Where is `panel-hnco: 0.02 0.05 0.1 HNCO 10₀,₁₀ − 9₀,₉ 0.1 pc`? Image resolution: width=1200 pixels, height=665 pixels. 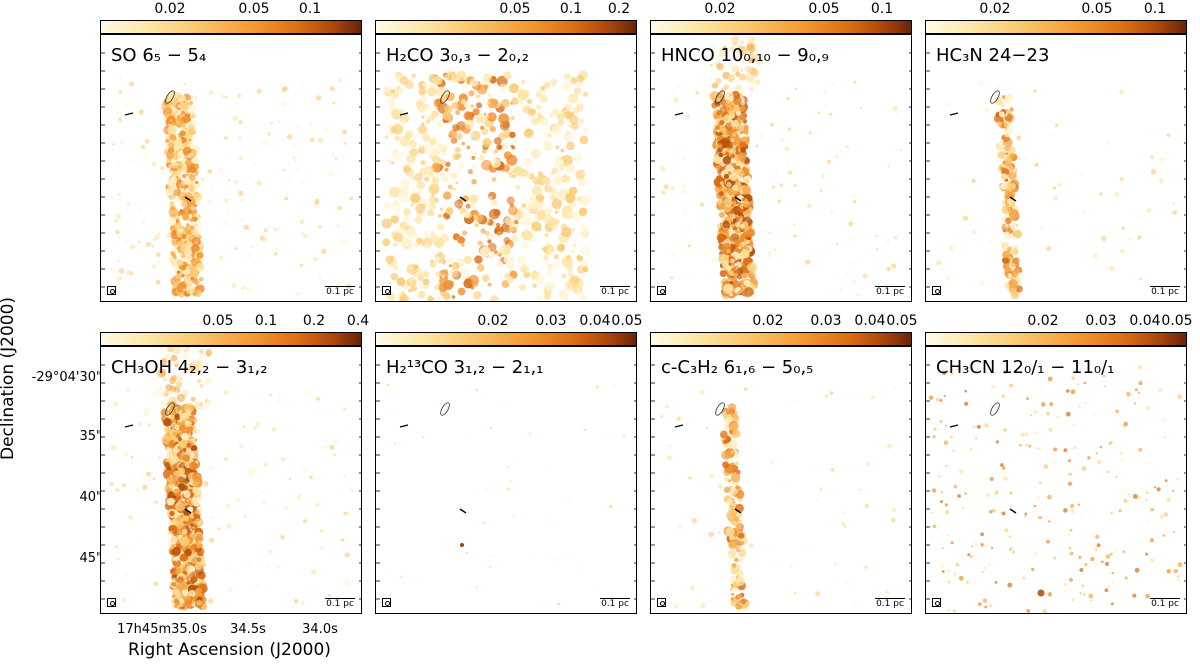
panel-hnco: 0.02 0.05 0.1 HNCO 10₀,₁₀ − 9₀,₉ 0.1 pc is located at coordinates (781, 151).